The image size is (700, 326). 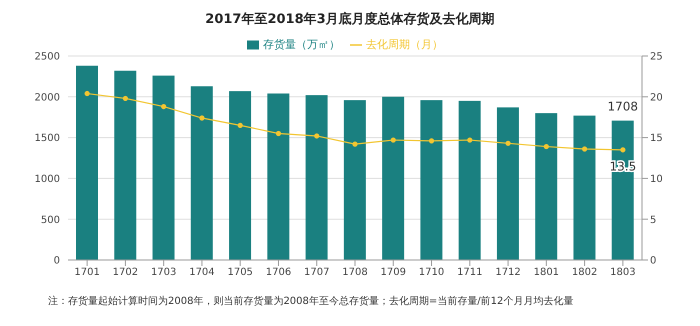 What do you see at coordinates (240, 272) in the screenshot?
I see `x-tick-label: 1705` at bounding box center [240, 272].